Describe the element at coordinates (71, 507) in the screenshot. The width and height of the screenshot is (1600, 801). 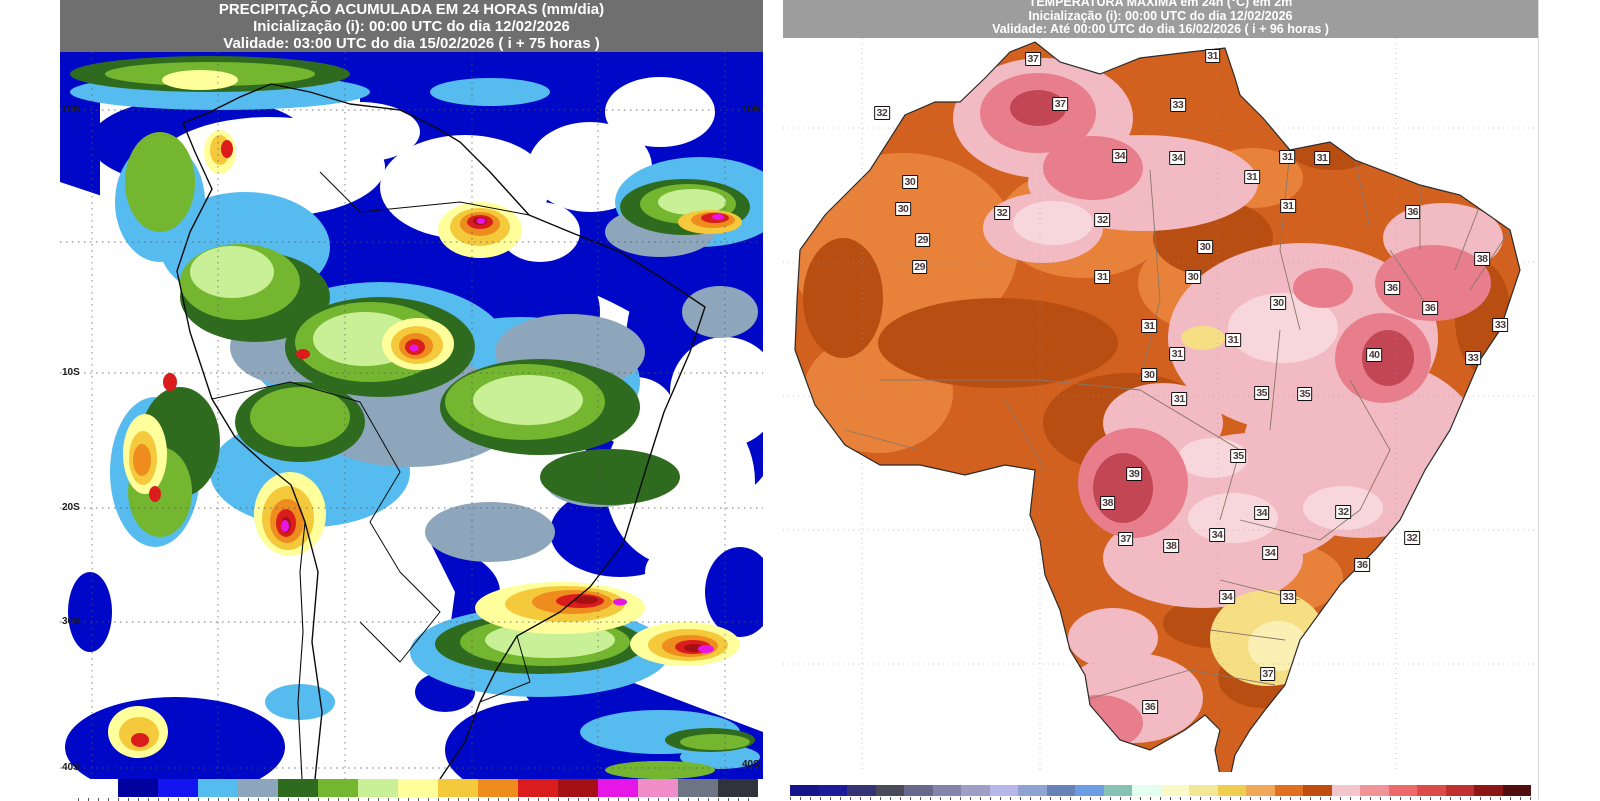
I see `latitude-label: 20S` at that location.